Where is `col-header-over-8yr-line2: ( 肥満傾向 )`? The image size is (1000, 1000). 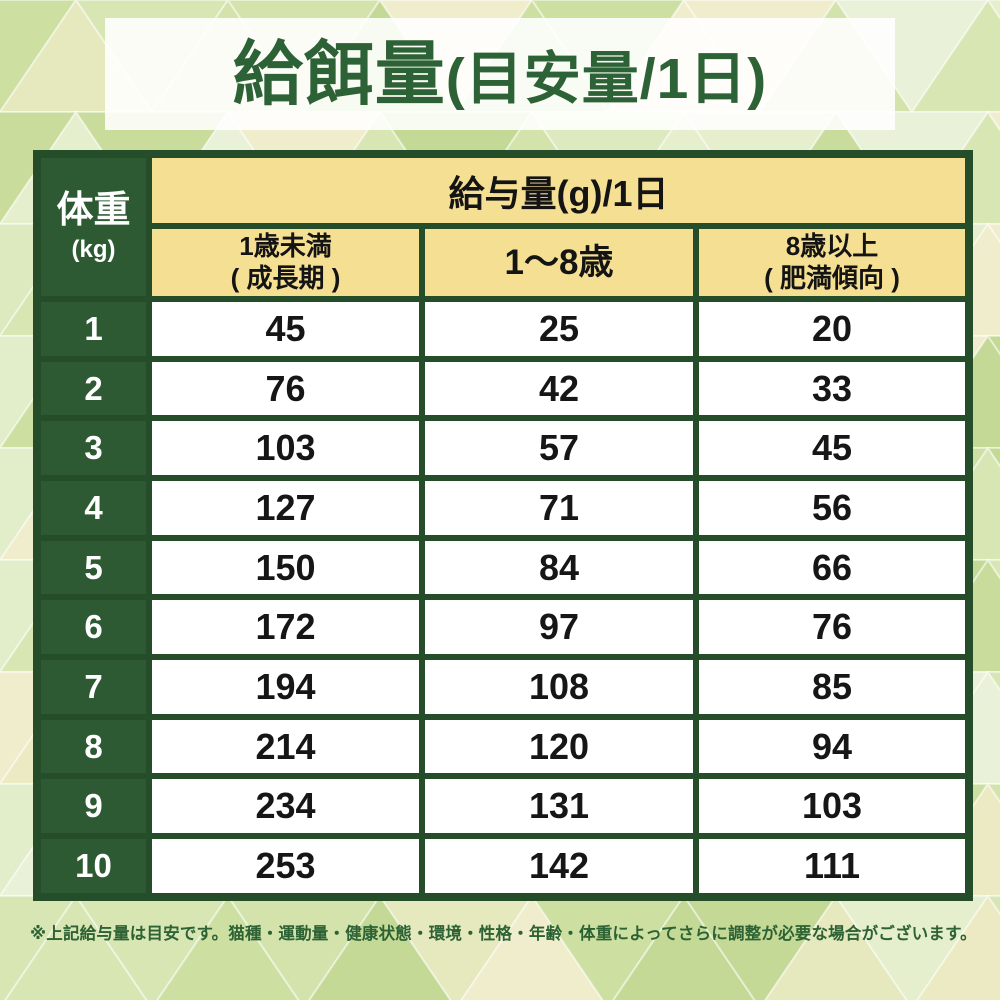
col-header-over-8yr-line2: ( 肥満傾向 ) is located at coordinates (832, 277).